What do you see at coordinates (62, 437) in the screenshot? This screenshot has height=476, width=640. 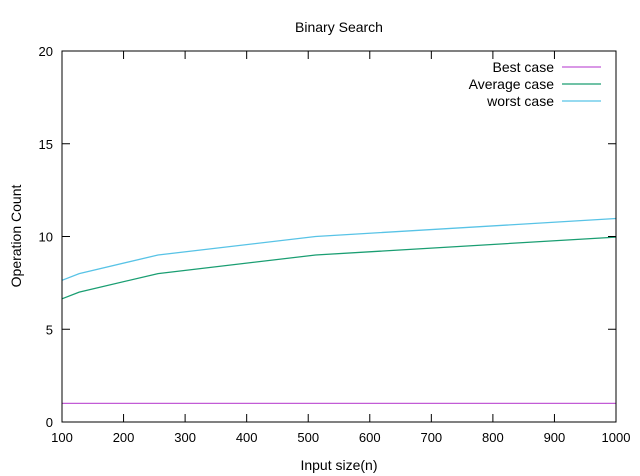 I see `x-tick-label: 100` at bounding box center [62, 437].